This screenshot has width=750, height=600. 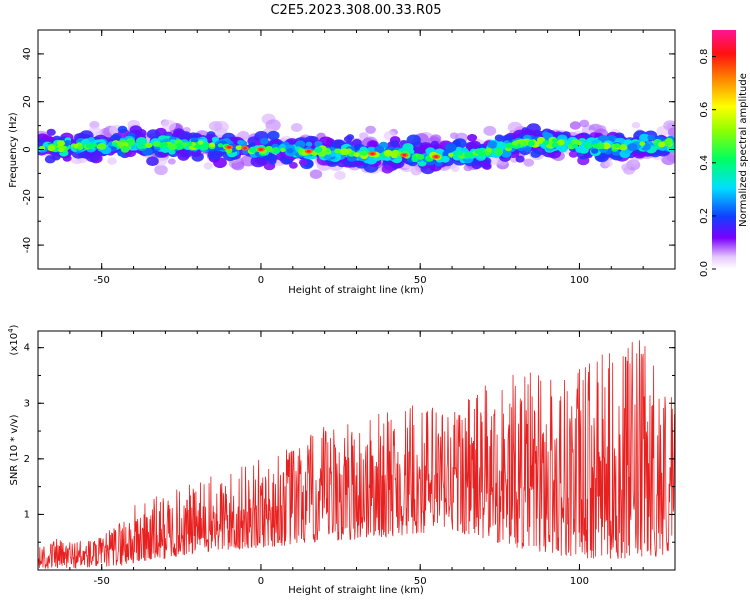 What do you see at coordinates (14, 449) in the screenshot?
I see `snr-ylabel: SNR (10 * v/v)` at bounding box center [14, 449].